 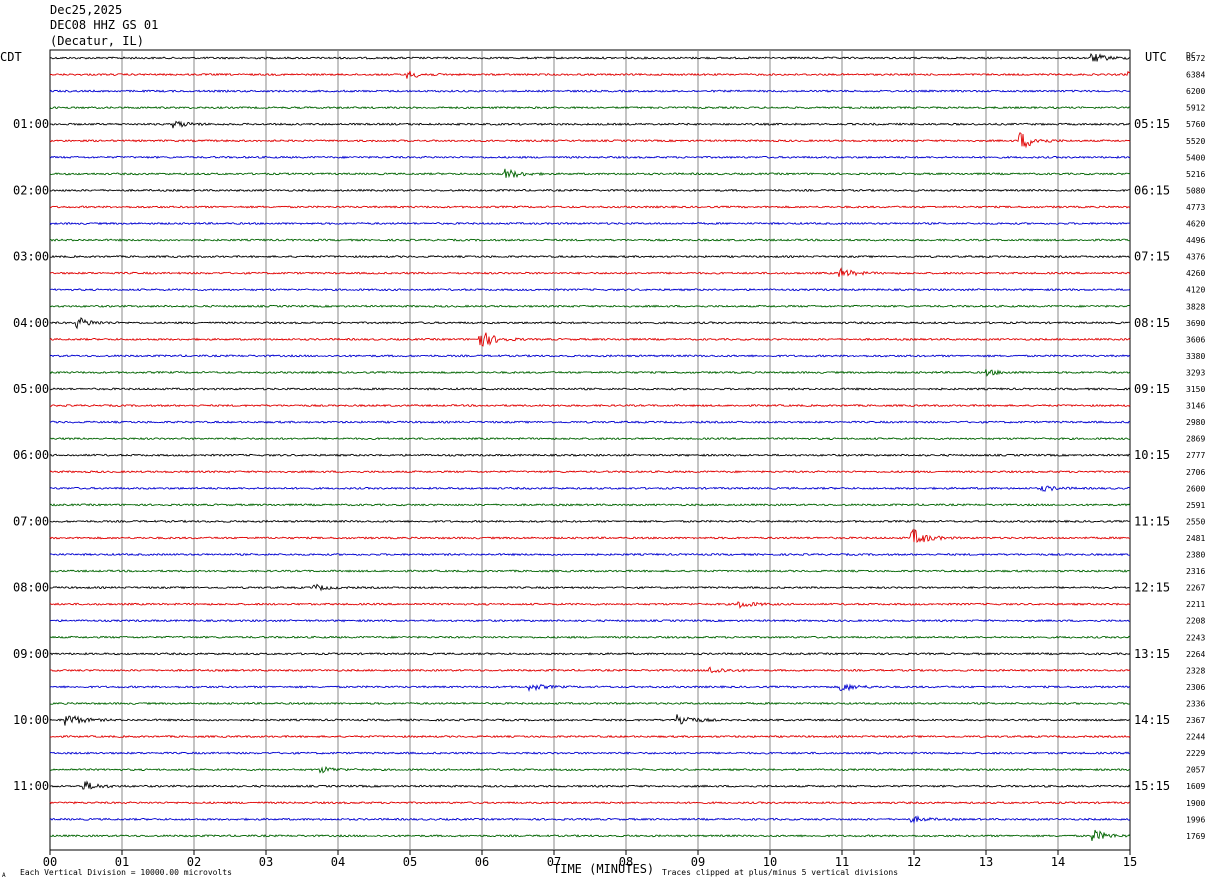 I want to click on right-hour-label: 08:15, so click(x=1152, y=323).